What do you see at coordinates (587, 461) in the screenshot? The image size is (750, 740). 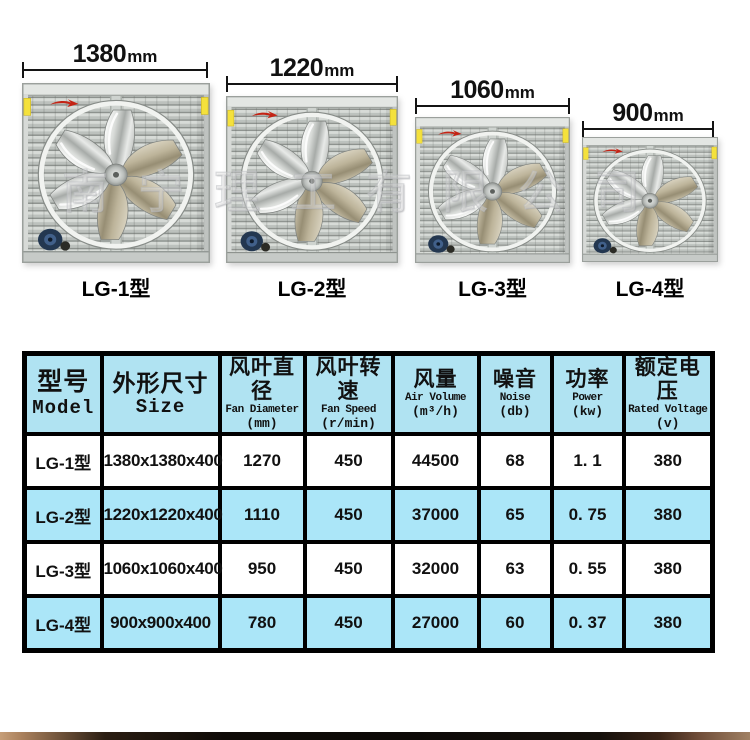 I see `cell-power: 1. 1` at bounding box center [587, 461].